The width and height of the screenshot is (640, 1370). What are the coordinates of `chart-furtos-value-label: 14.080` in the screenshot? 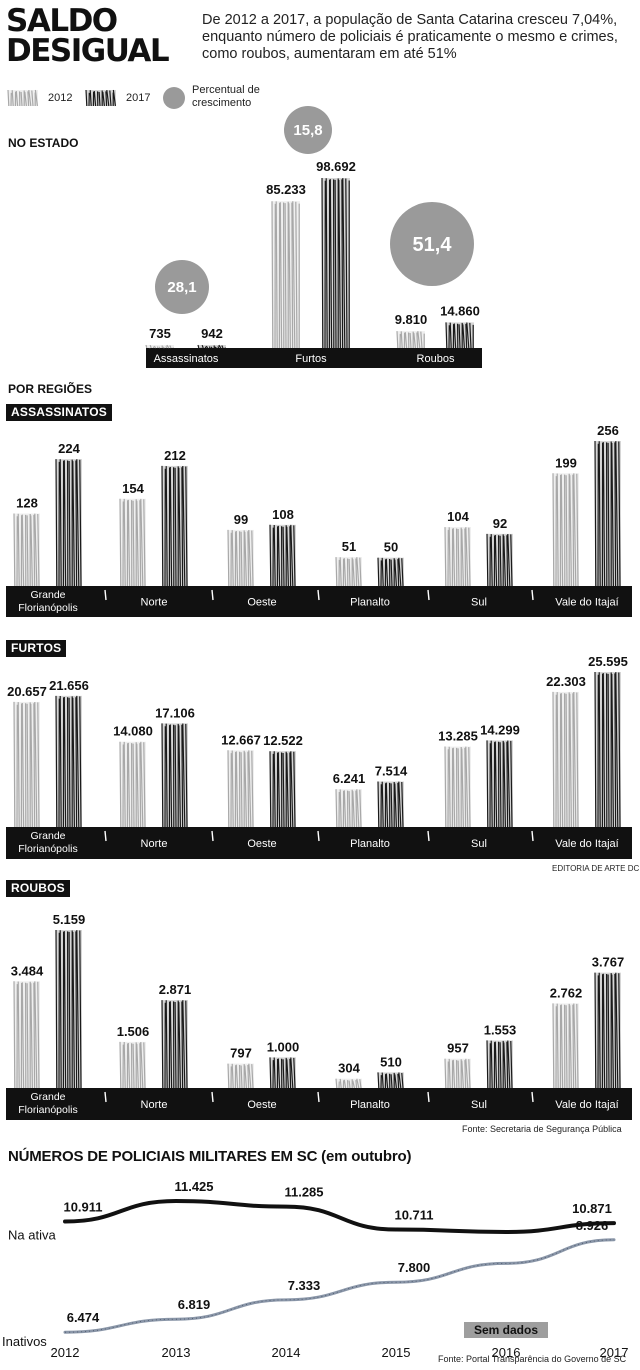 It's located at (133, 731).